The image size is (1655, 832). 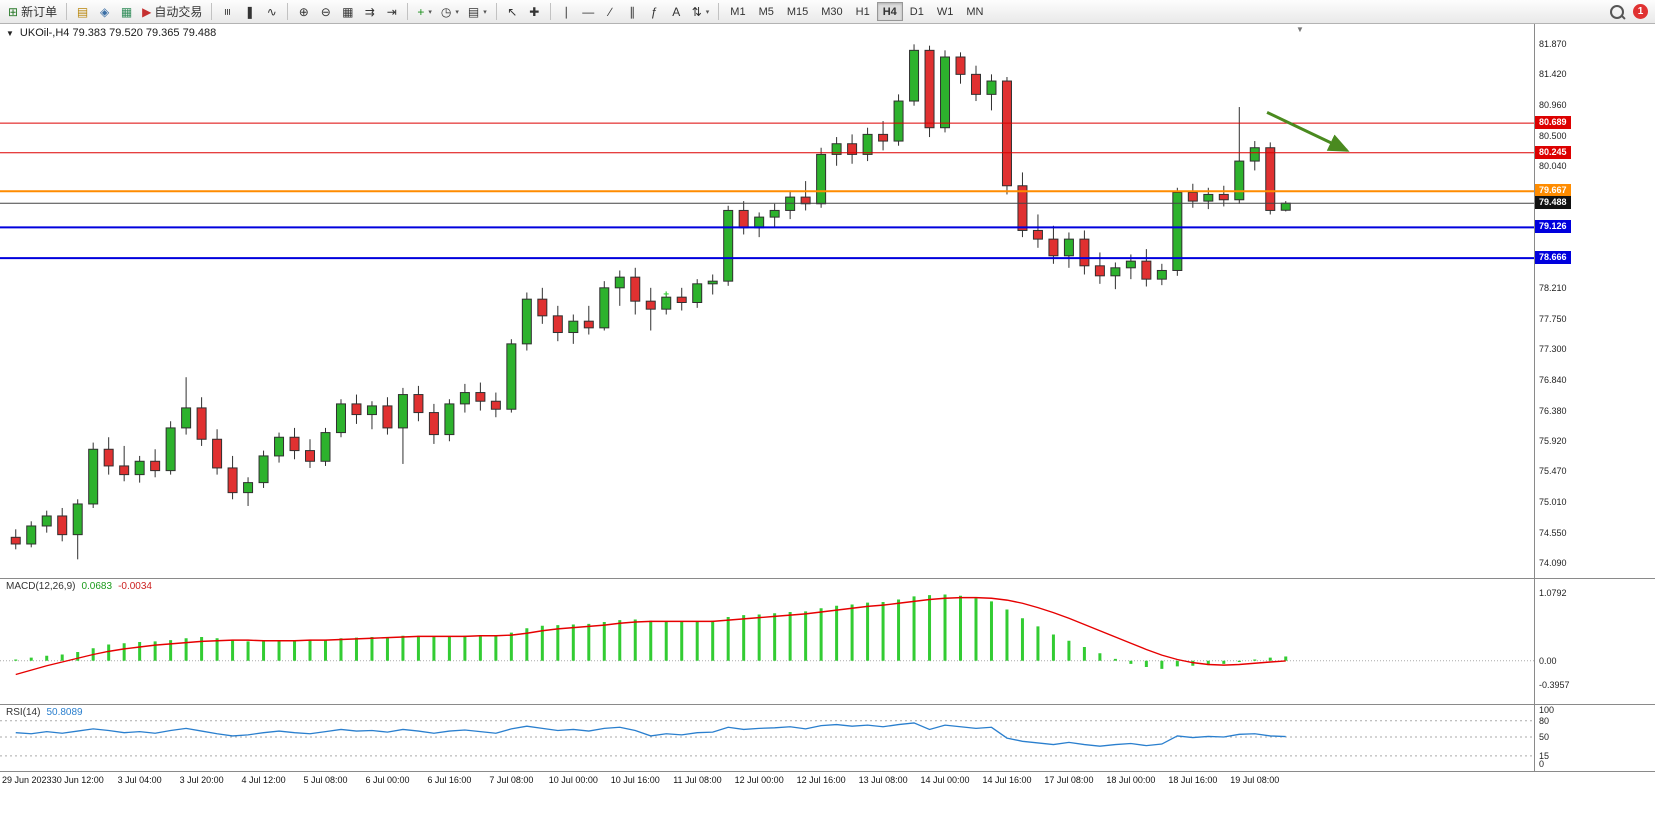 I want to click on text-icon: A, so click(x=676, y=11).